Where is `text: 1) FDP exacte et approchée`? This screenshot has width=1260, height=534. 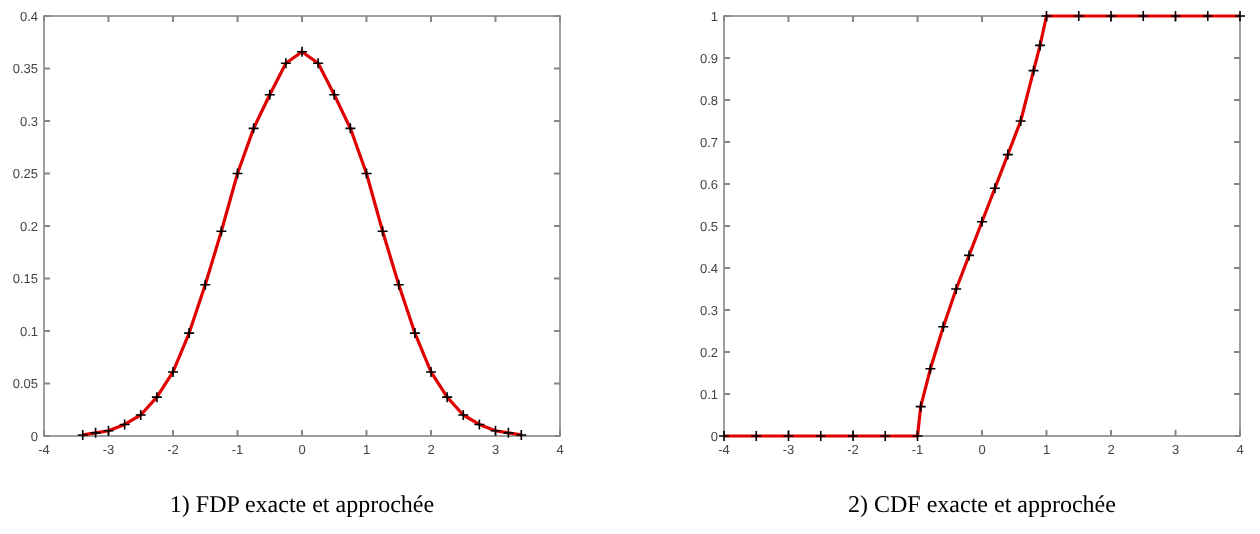 text: 1) FDP exacte et approchée is located at coordinates (302, 504).